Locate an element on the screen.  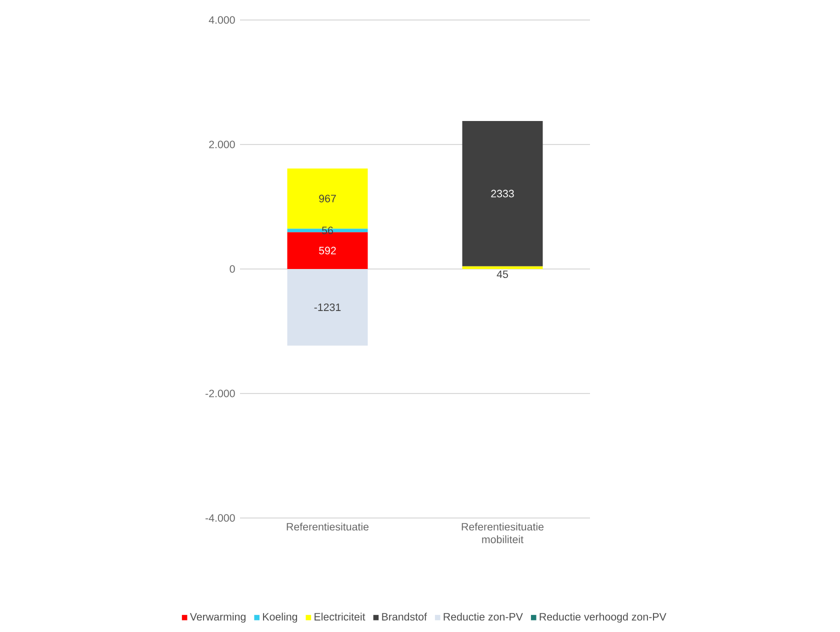
x-tick-label: Referentiesituatie is located at coordinates (327, 526).